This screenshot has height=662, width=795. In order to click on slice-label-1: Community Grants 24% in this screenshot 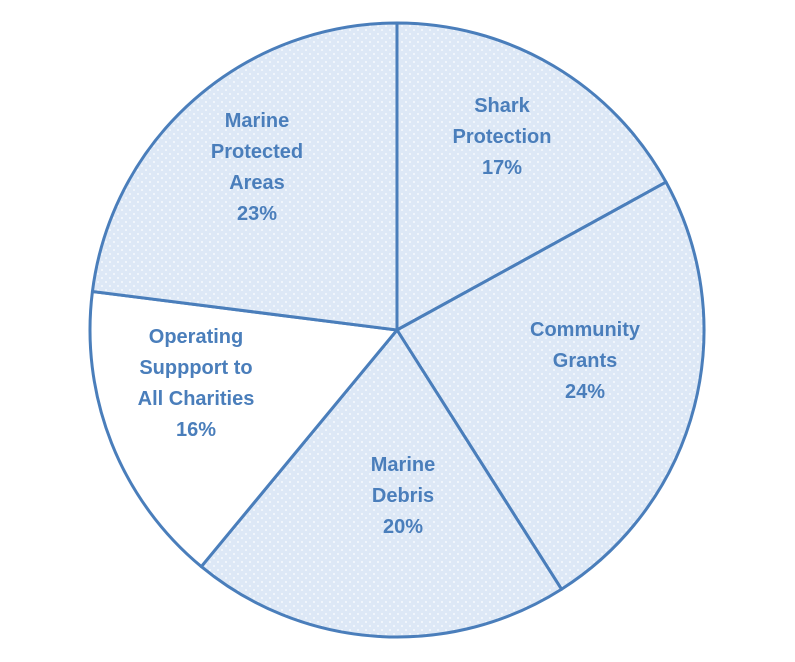, I will do `click(585, 361)`.